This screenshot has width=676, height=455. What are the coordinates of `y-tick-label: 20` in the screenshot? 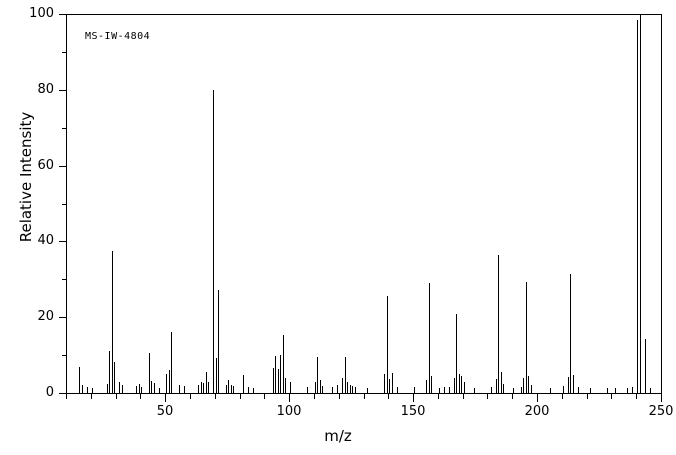 It's located at (45, 317).